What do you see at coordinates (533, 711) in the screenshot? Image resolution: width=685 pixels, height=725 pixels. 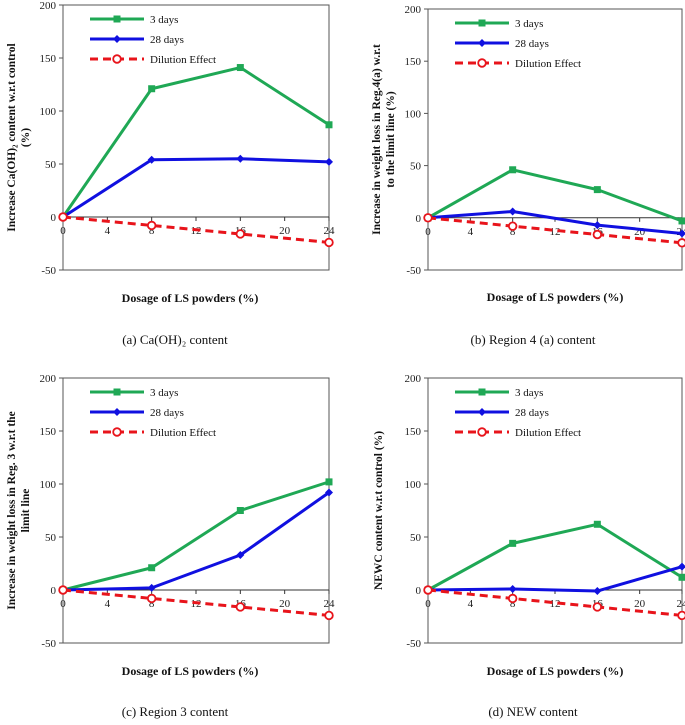 I see `panel-caption: (d) NEW content` at bounding box center [533, 711].